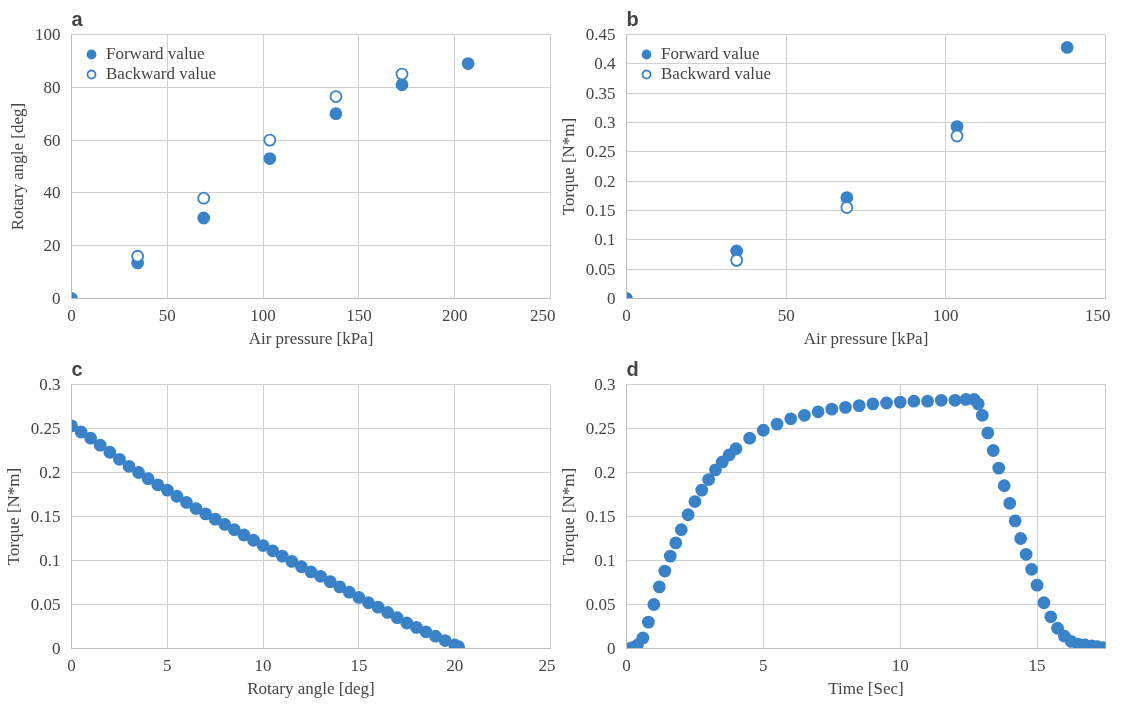 This screenshot has height=711, width=1123. Describe the element at coordinates (600, 93) in the screenshot. I see `y-tick-label: 0.35` at that location.